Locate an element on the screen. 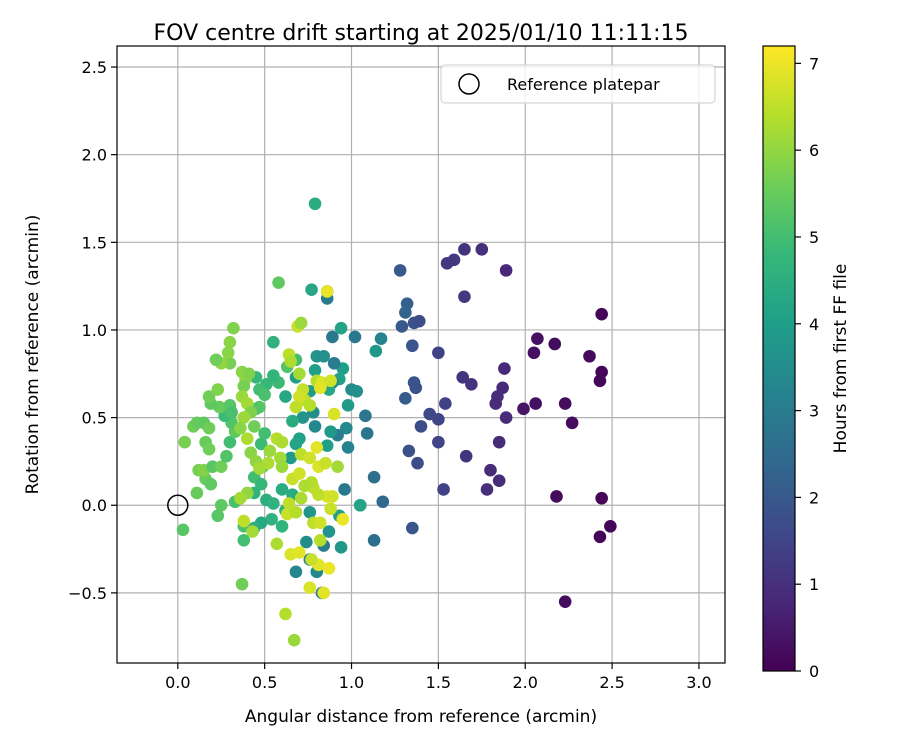  colorbar-tick-label: 1 is located at coordinates (814, 584).